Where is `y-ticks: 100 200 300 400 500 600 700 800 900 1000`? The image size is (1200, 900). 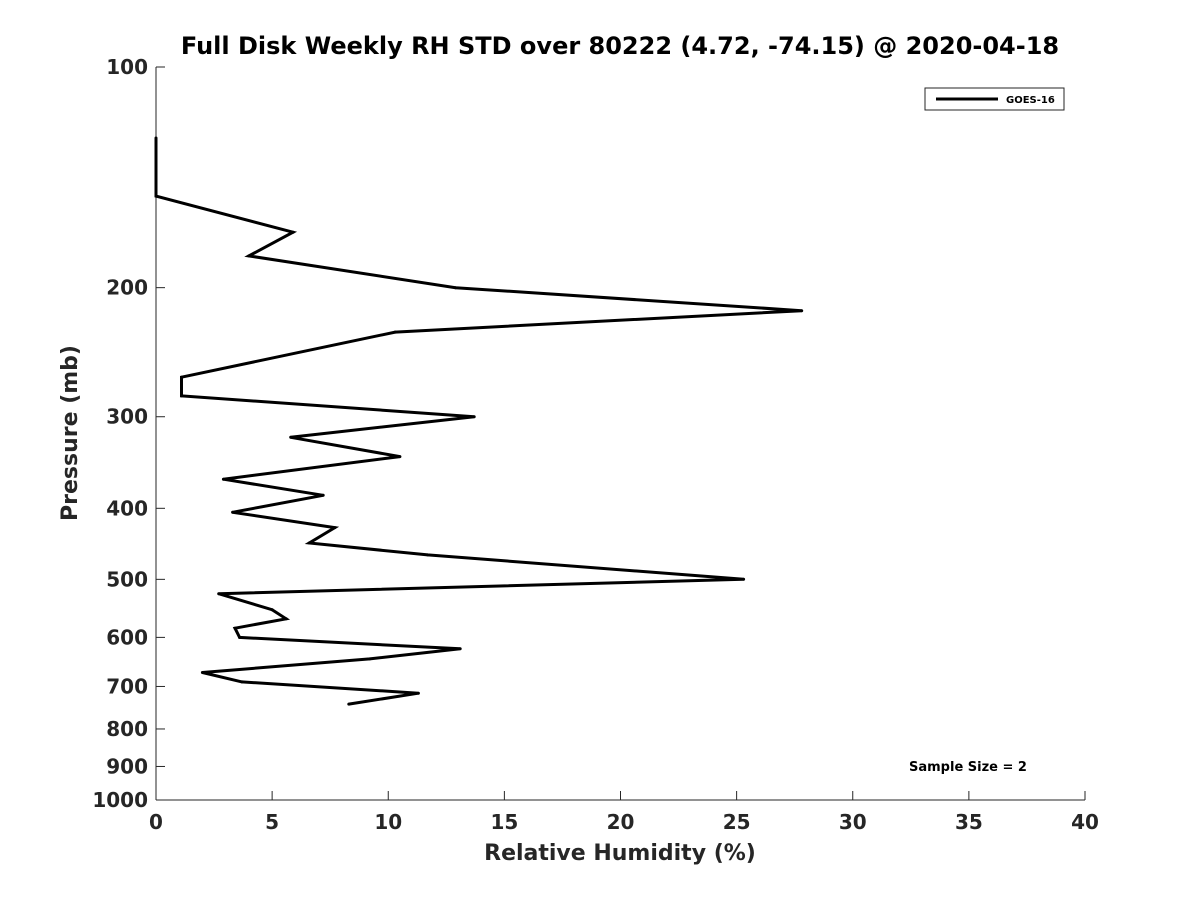
y-ticks: 100 200 300 400 500 600 700 800 900 1000 is located at coordinates (128, 433).